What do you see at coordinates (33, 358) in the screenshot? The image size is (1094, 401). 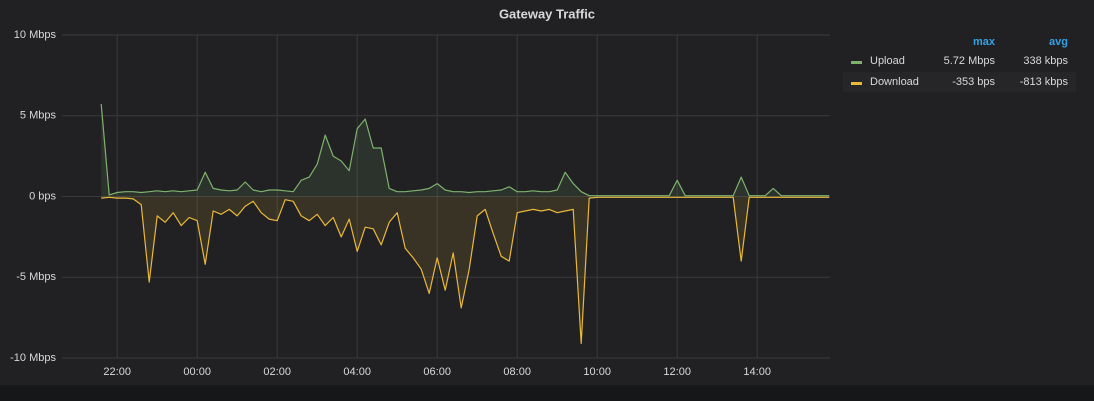 I see `y-tick-label: -10 Mbps` at bounding box center [33, 358].